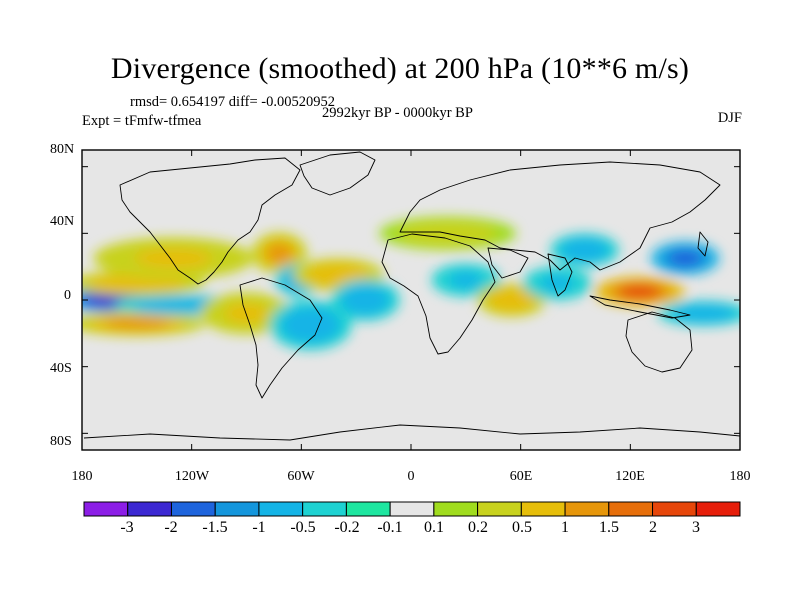  What do you see at coordinates (653, 527) in the screenshot?
I see `colorbar-label-12: 2` at bounding box center [653, 527].